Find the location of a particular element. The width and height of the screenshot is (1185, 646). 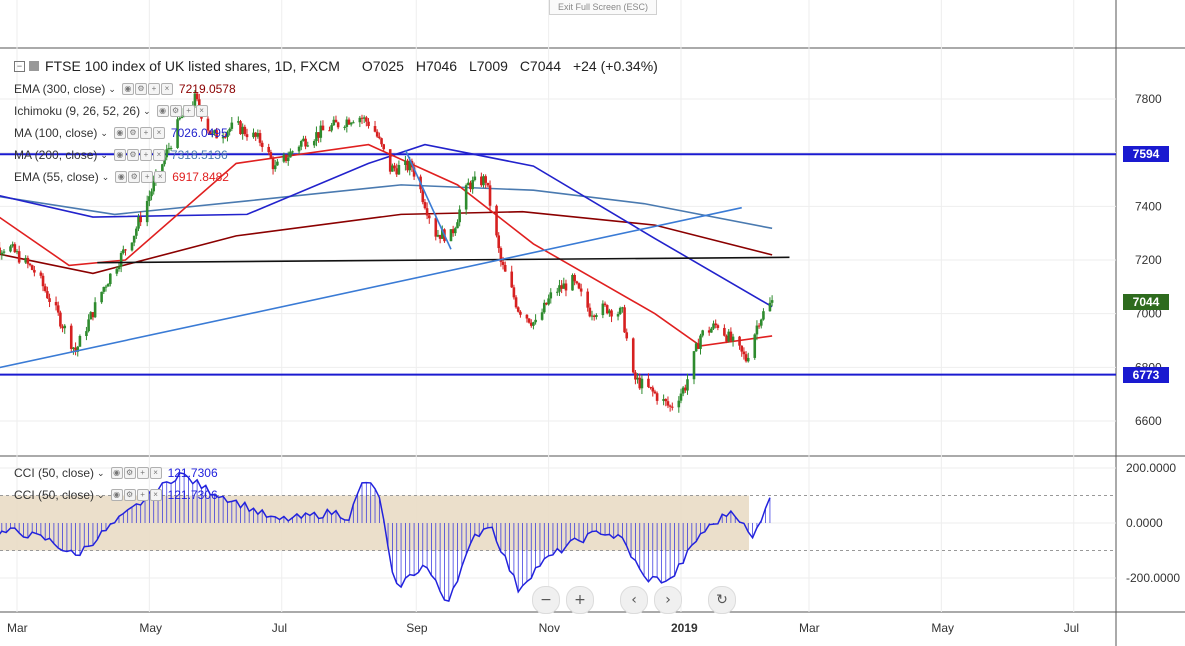

cci-tick-label: 0.0000 is located at coordinates (1144, 523).